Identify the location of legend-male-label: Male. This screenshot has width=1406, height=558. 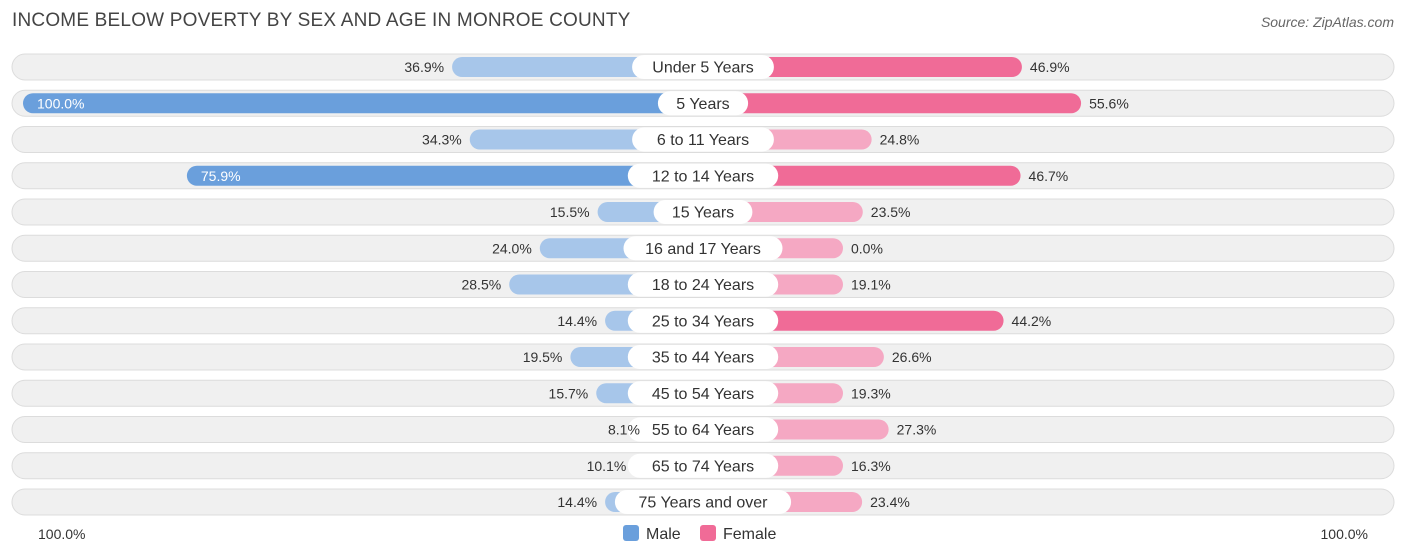
(663, 534).